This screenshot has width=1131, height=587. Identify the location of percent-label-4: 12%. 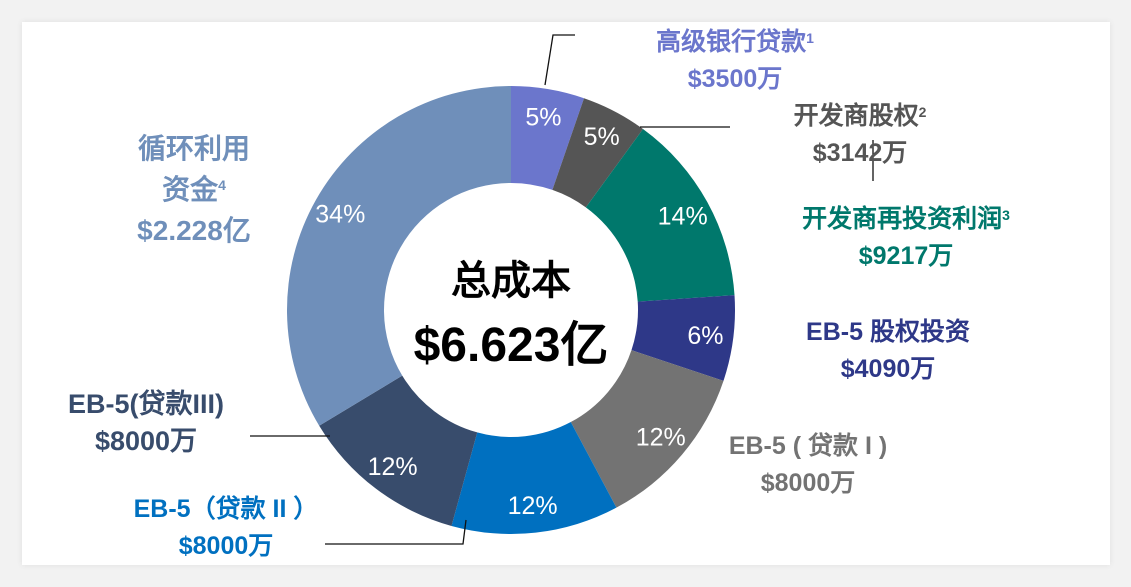
(661, 437).